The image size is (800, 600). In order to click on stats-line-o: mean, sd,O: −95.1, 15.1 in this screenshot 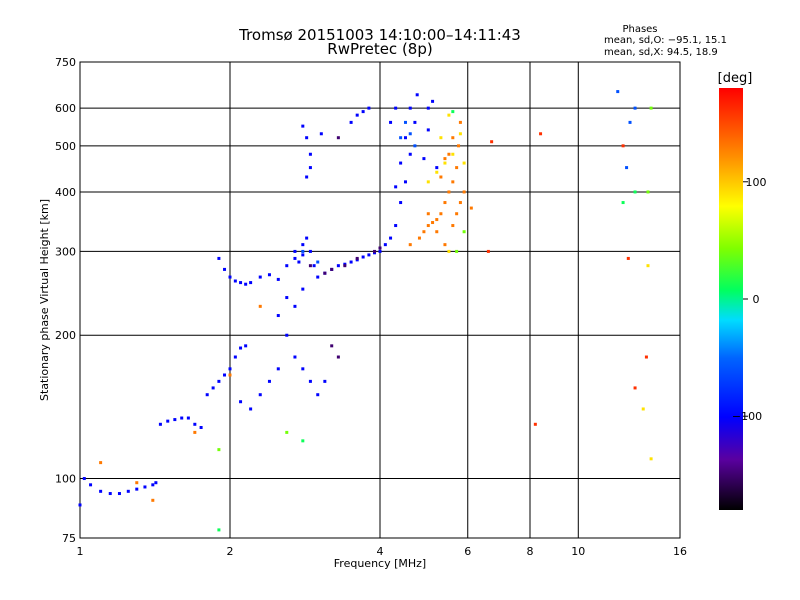, I will do `click(665, 40)`.